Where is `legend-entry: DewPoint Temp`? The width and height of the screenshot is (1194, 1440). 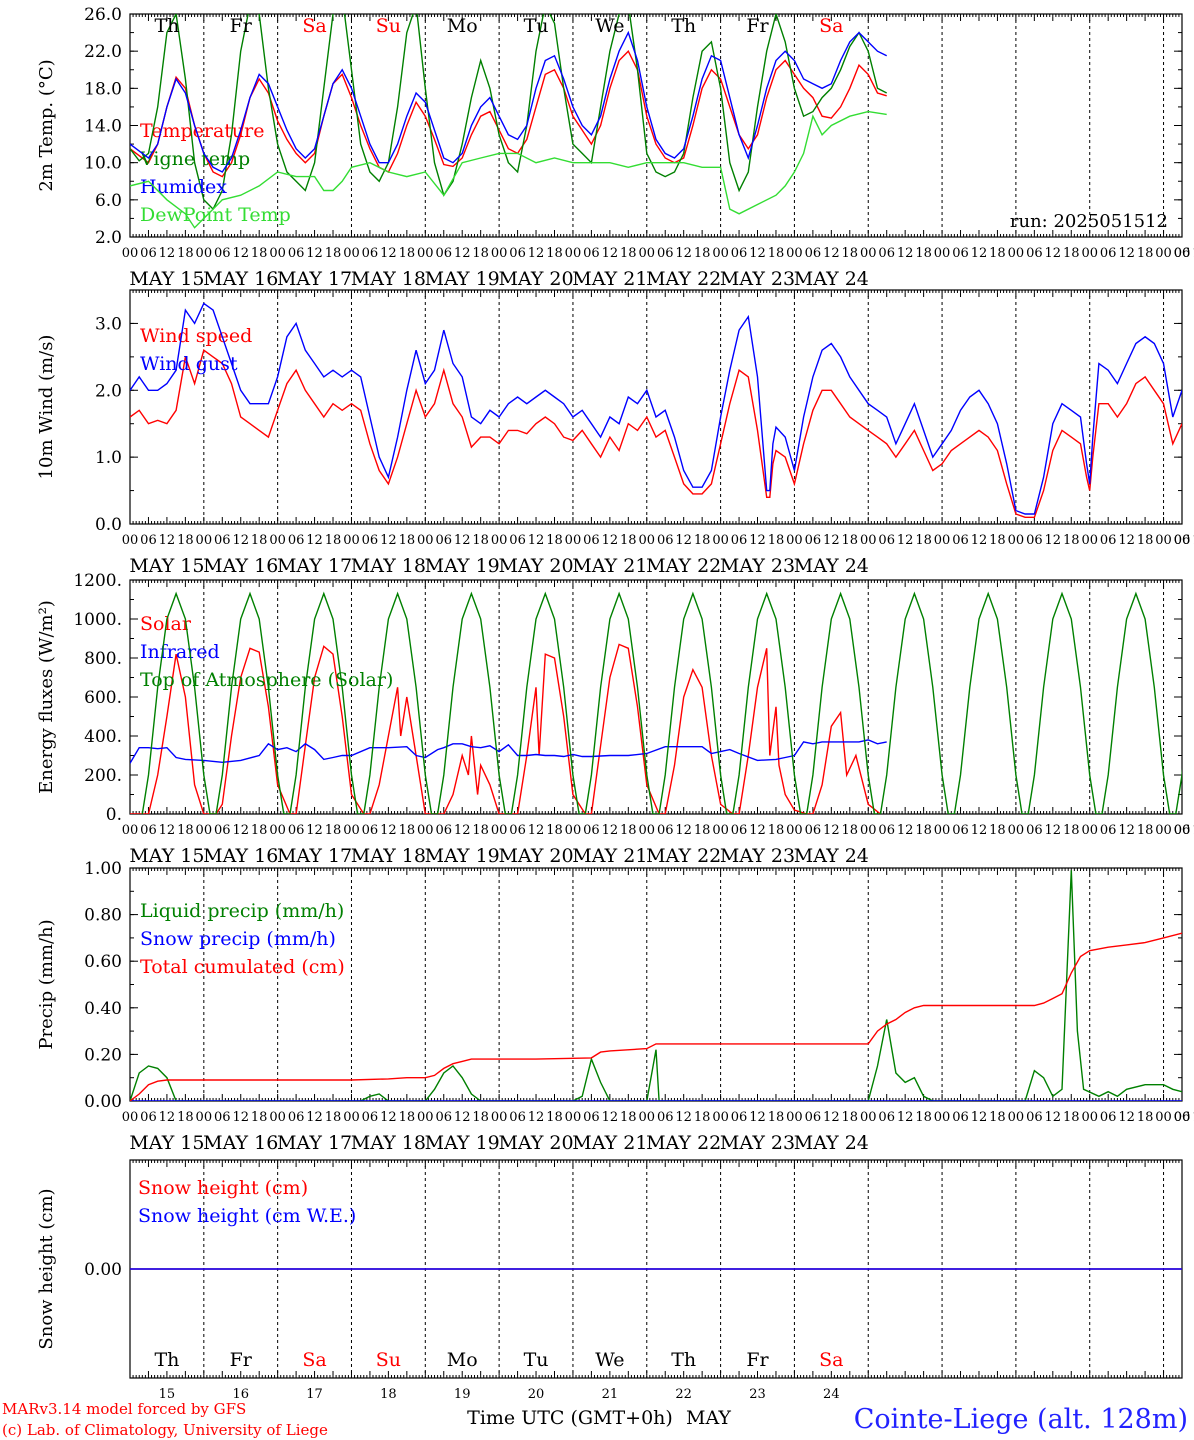
legend-entry: DewPoint Temp is located at coordinates (215, 215).